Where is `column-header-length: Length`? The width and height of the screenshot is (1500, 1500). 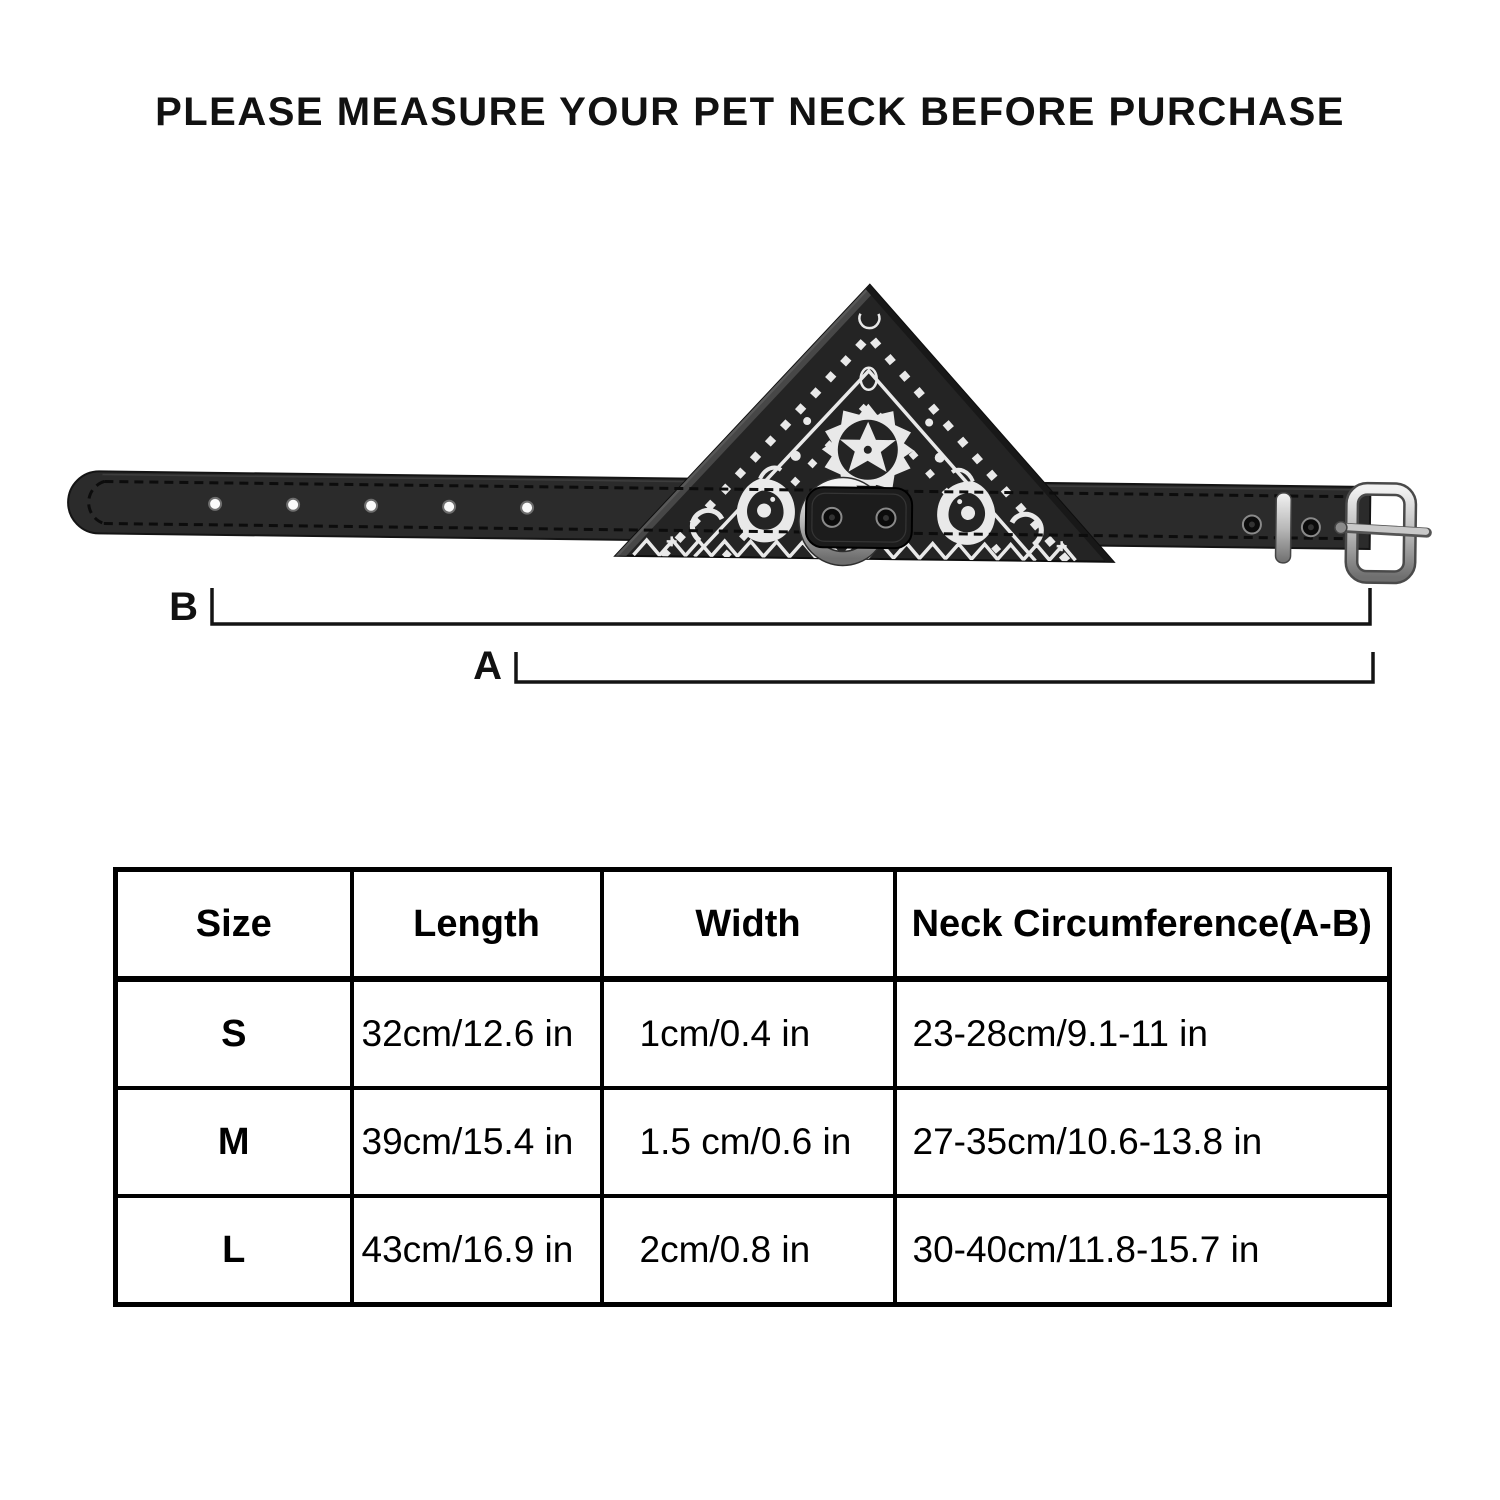 column-header-length: Length is located at coordinates (476, 924).